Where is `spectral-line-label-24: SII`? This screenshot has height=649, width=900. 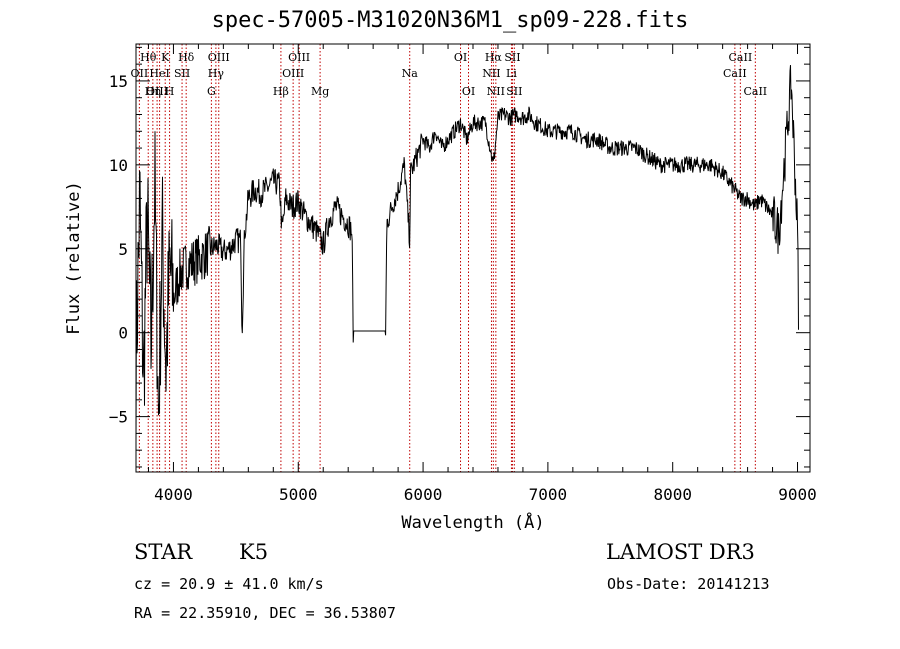
spectral-line-label-24: SII is located at coordinates (514, 91).